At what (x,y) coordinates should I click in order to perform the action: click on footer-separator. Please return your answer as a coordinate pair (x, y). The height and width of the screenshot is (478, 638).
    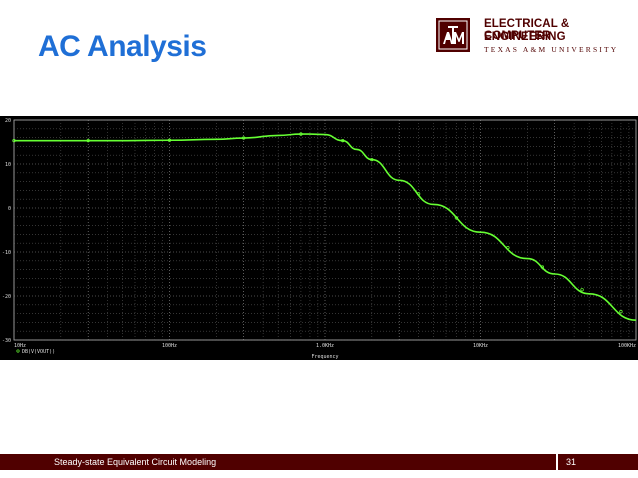
    Looking at the image, I should click on (557, 462).